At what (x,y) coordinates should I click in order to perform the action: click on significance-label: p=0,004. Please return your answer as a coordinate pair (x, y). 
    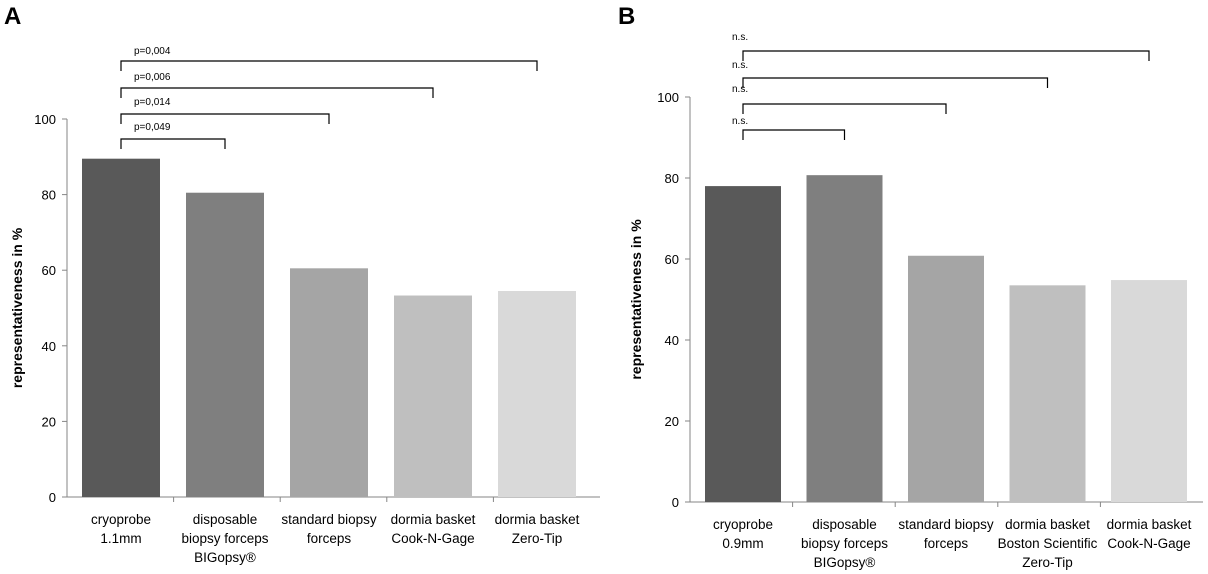
    Looking at the image, I should click on (152, 51).